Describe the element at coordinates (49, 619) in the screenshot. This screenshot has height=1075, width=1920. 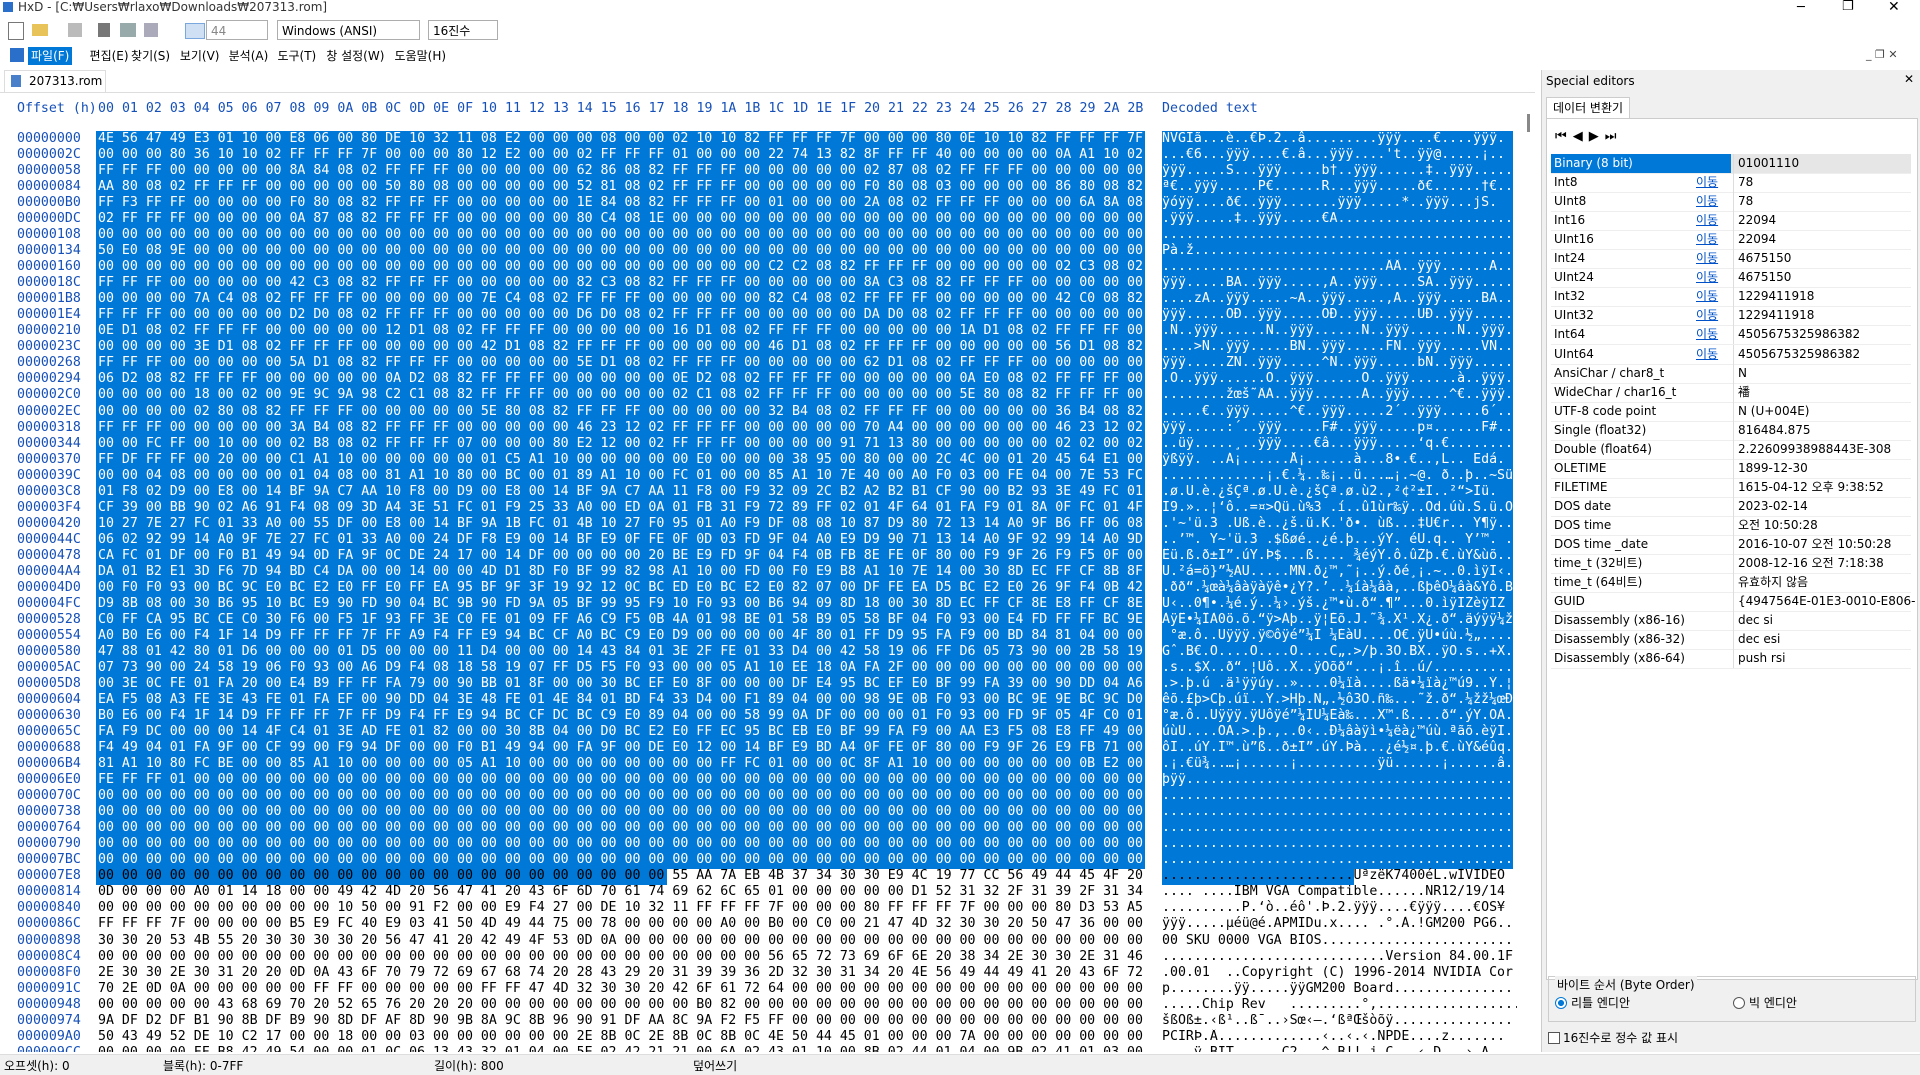
I see `row-offset: 00000528` at that location.